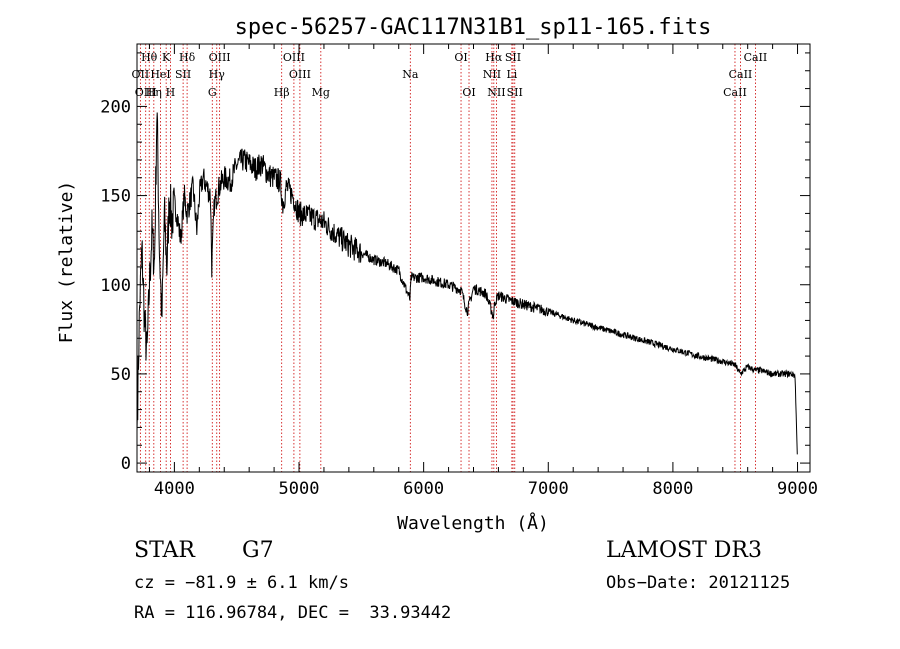  Describe the element at coordinates (321, 92) in the screenshot. I see `line-label-23: Mg` at that location.